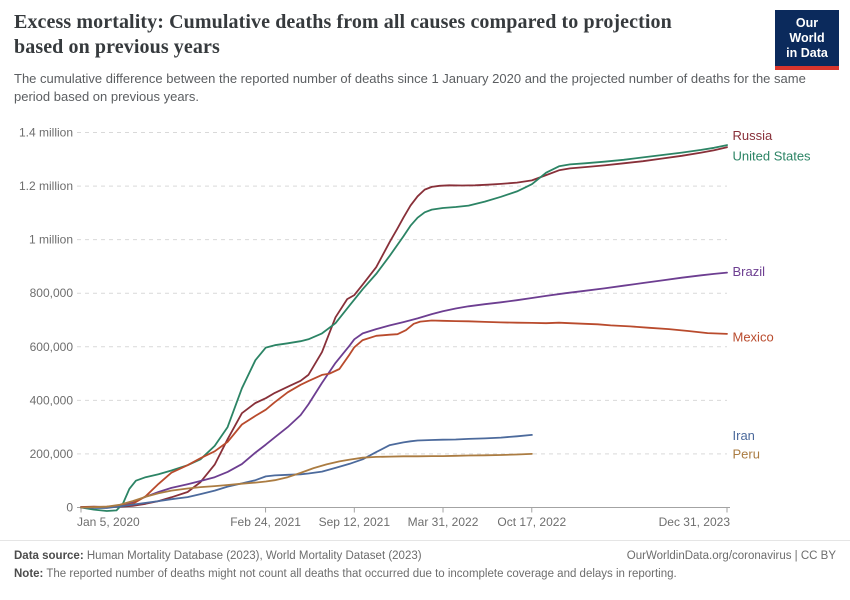 The width and height of the screenshot is (850, 600). What do you see at coordinates (772, 156) in the screenshot?
I see `series-label-united-states: United States` at bounding box center [772, 156].